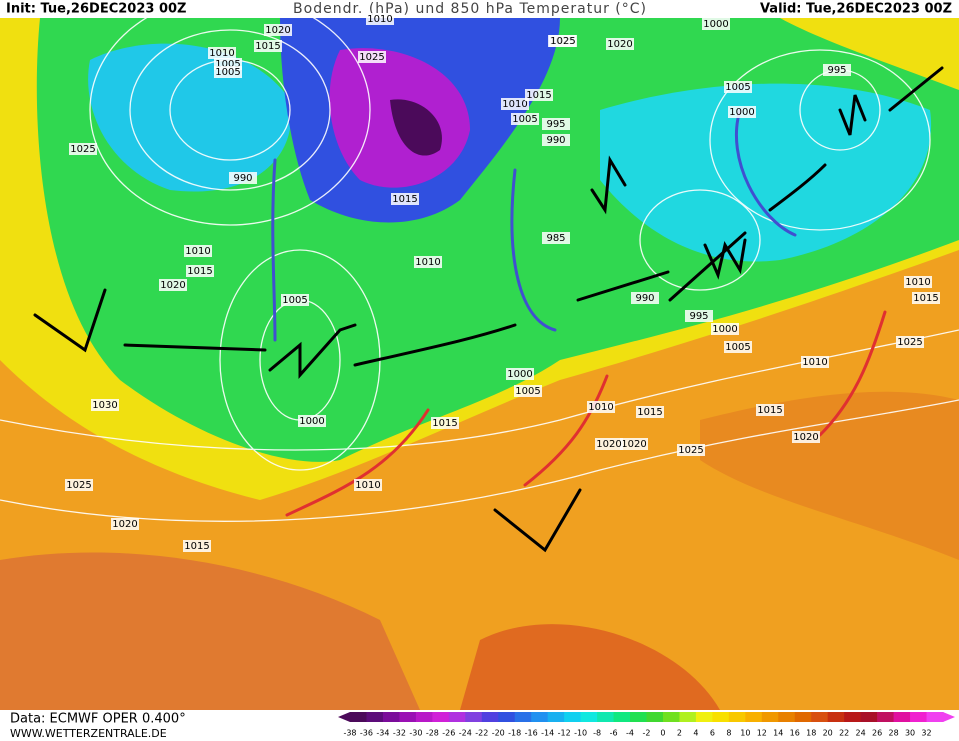 This screenshot has height=741, width=959. I want to click on legend-tick-label: -12, so click(564, 733).